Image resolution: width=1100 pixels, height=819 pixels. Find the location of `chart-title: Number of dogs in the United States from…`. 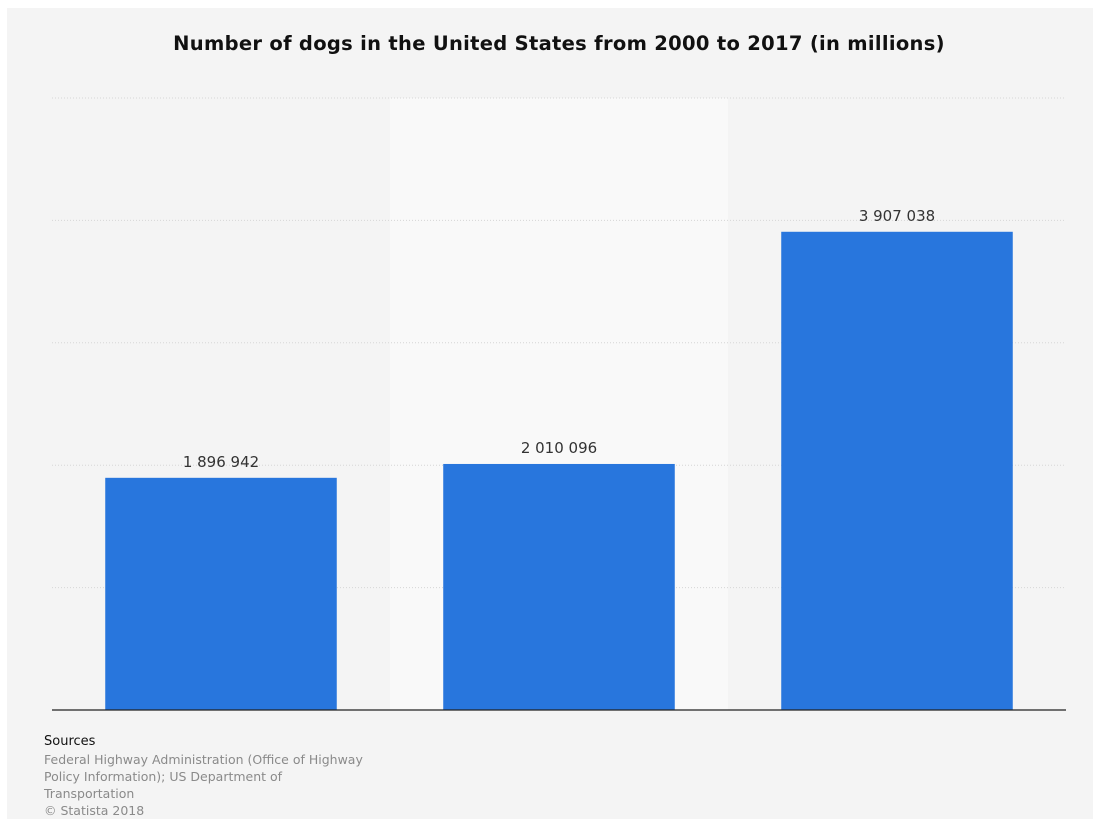

chart-title: Number of dogs in the United States from… is located at coordinates (559, 43).